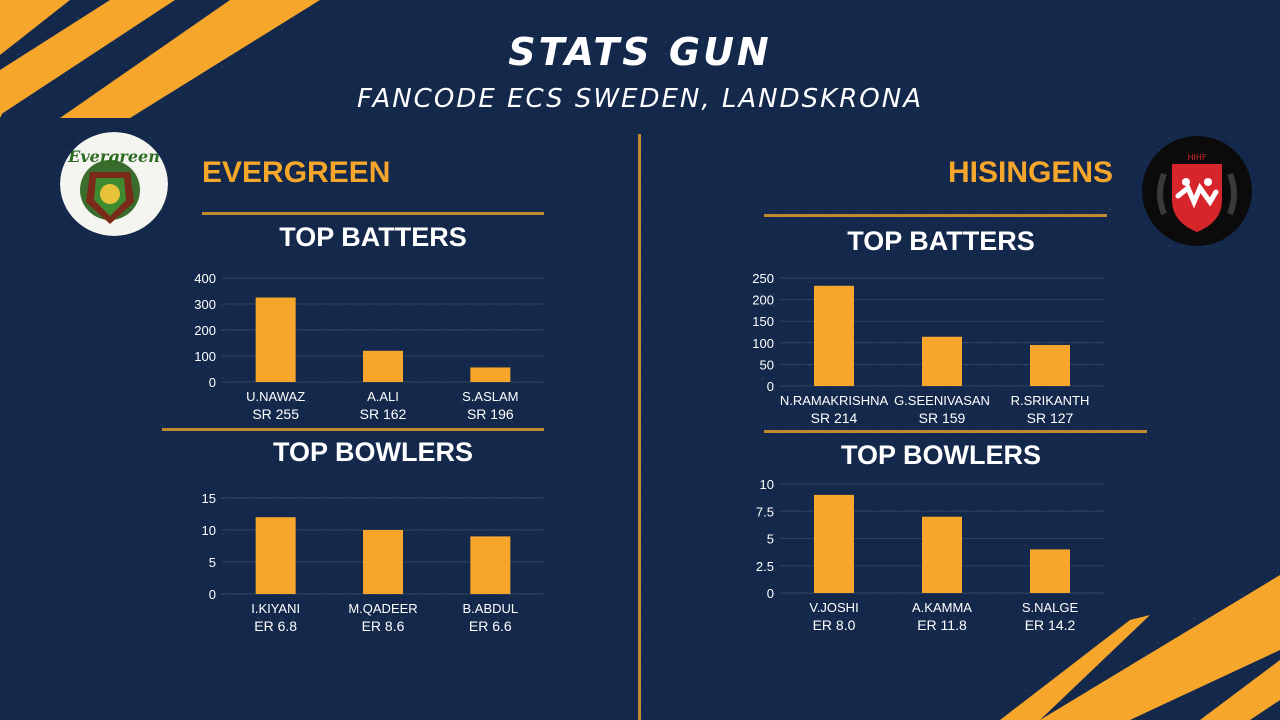  Describe the element at coordinates (1050, 607) in the screenshot. I see `category-label: S.NALGE` at that location.